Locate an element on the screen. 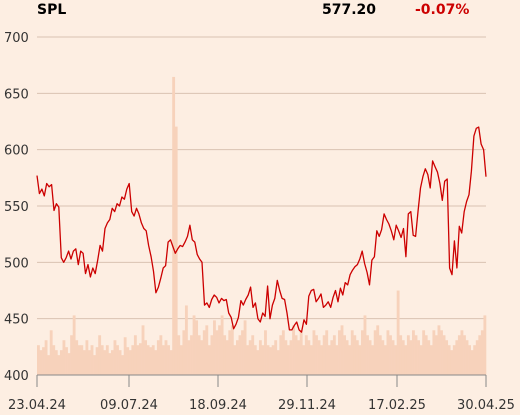 The width and height of the screenshot is (520, 415). y-tick-label: 700 is located at coordinates (16, 38).